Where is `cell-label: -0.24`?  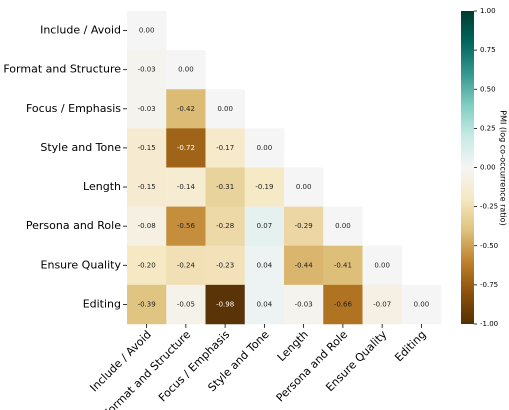 cell-label: -0.24 is located at coordinates (186, 265).